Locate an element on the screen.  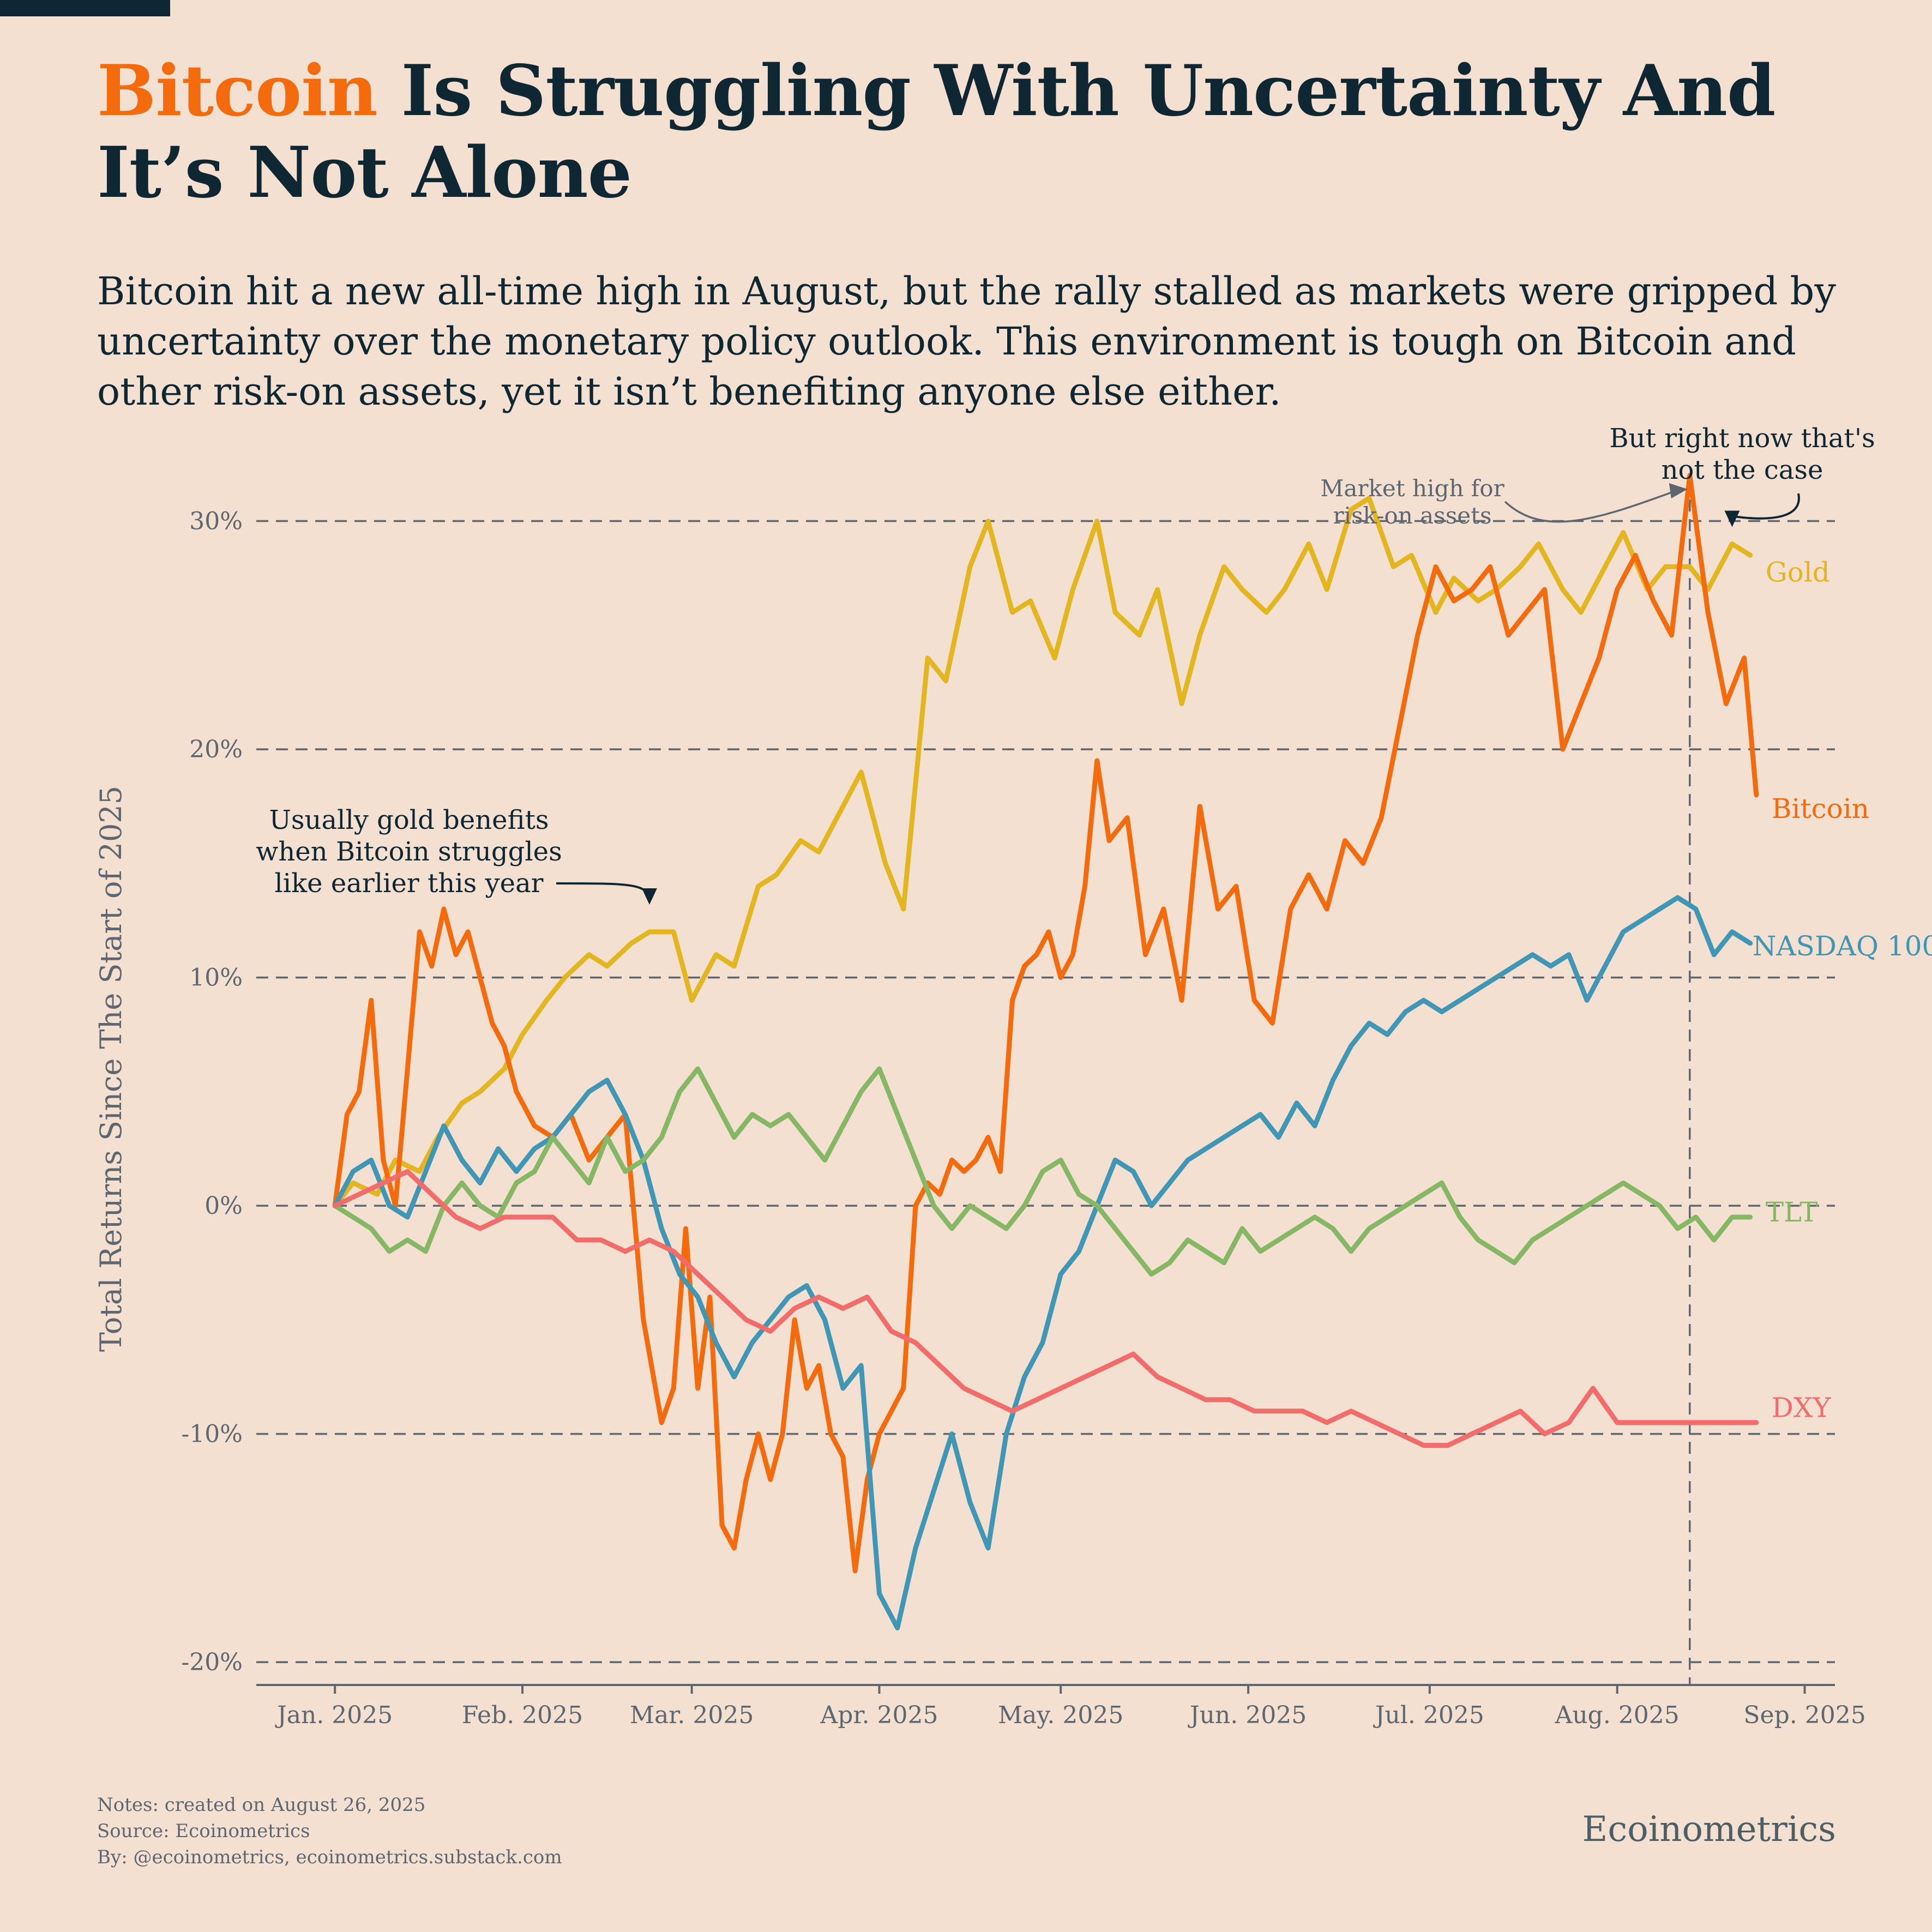
annotation-text-line: not the case is located at coordinates (1742, 470).